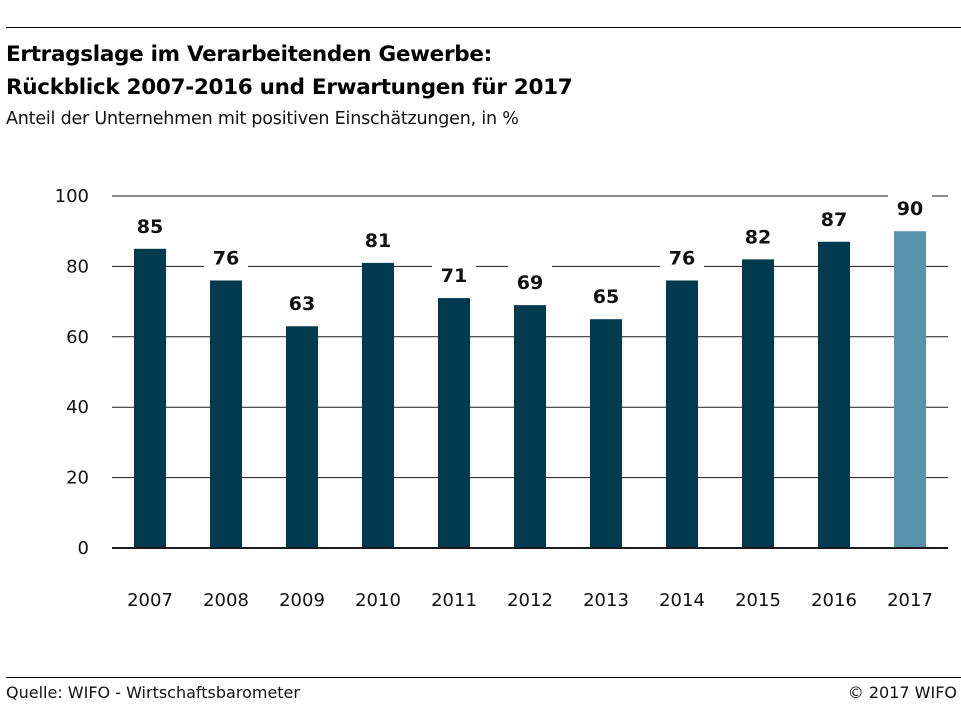 The height and width of the screenshot is (709, 961). I want to click on y-tick-label: 60, so click(77, 337).